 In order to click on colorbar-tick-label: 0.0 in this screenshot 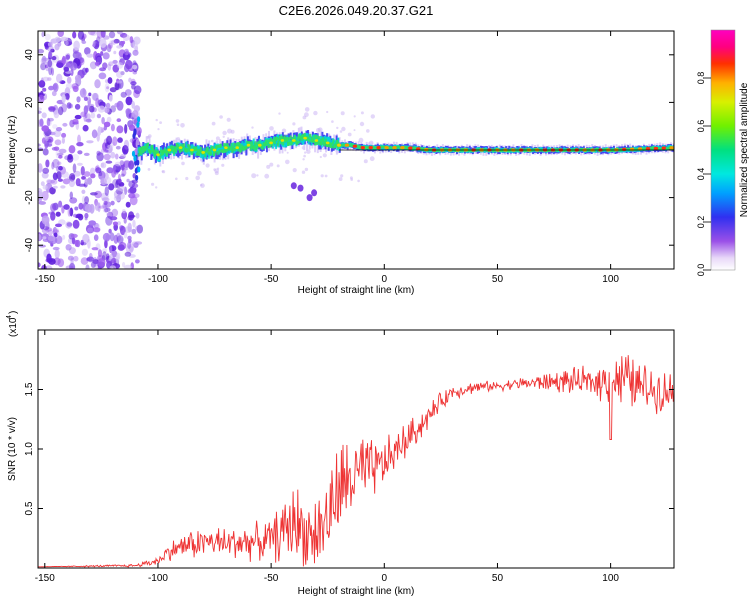, I will do `click(701, 270)`.